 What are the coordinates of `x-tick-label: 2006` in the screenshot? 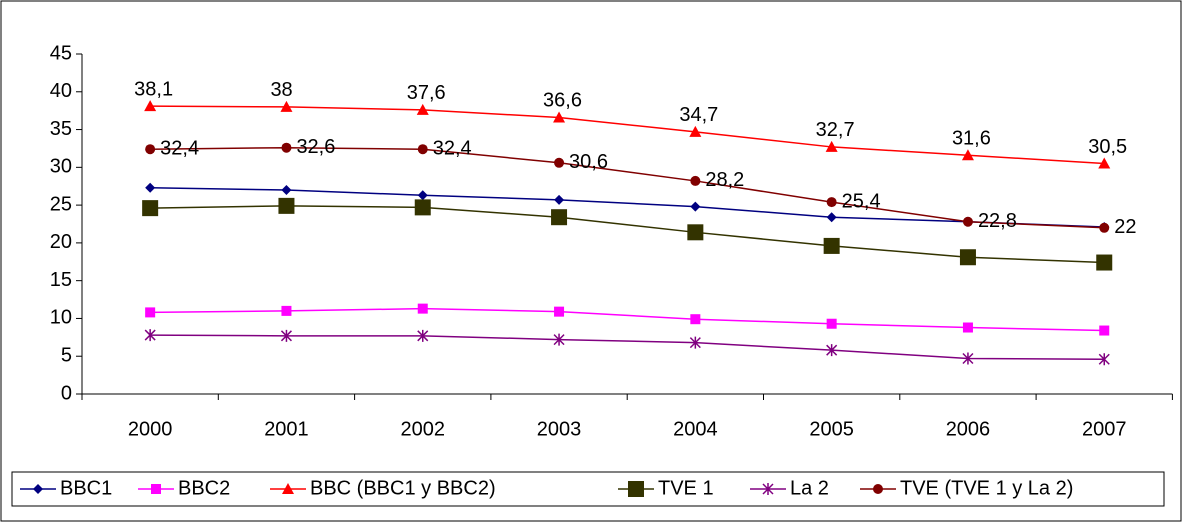 It's located at (968, 429).